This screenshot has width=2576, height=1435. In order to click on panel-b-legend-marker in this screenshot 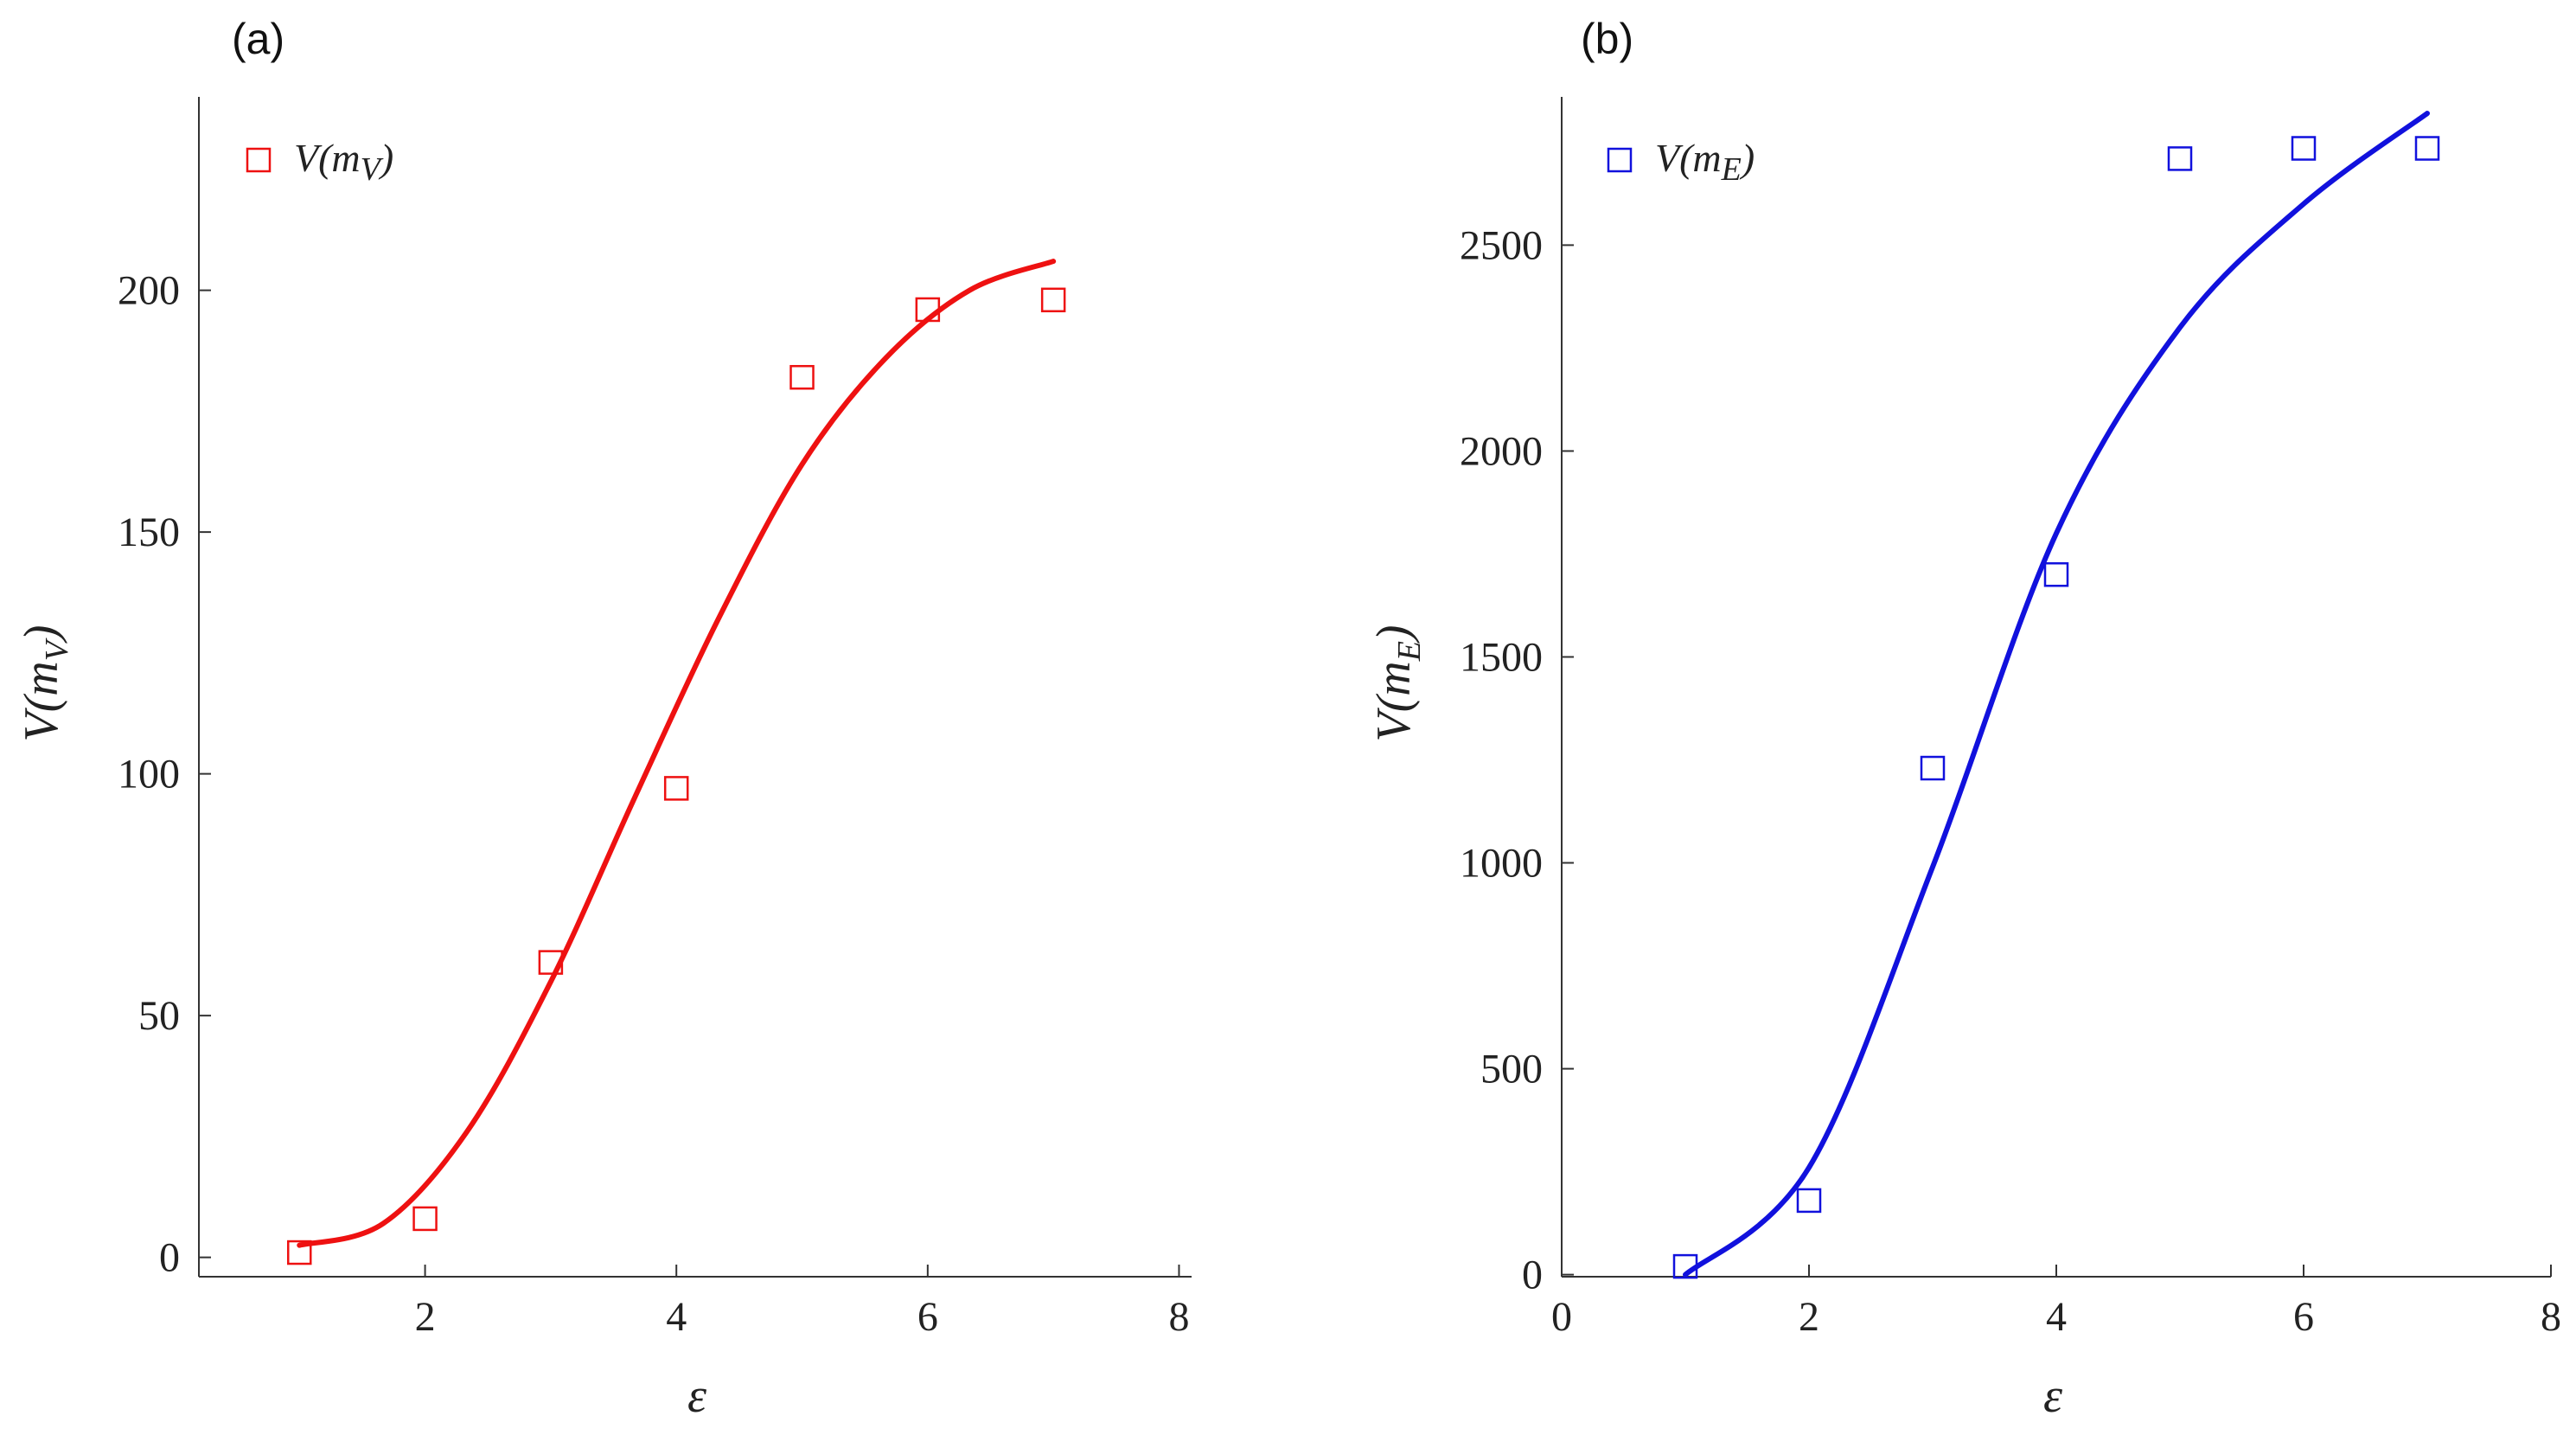, I will do `click(1620, 160)`.